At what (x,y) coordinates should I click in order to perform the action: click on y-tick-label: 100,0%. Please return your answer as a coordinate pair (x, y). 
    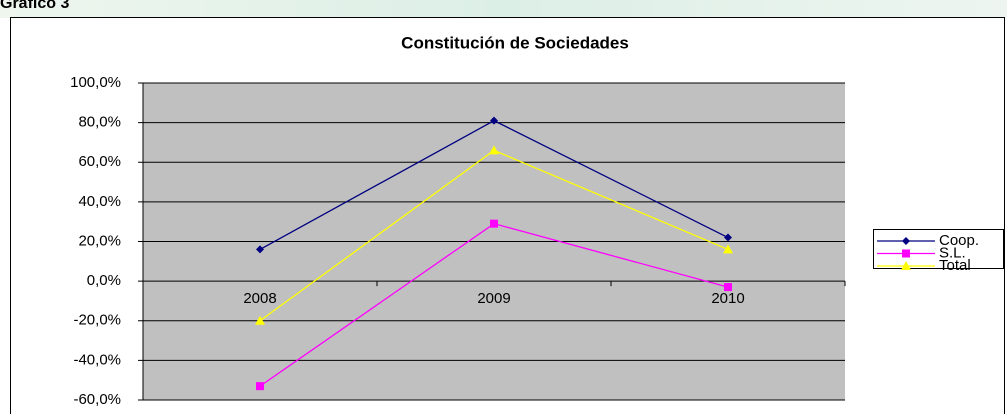
    Looking at the image, I should click on (95, 82).